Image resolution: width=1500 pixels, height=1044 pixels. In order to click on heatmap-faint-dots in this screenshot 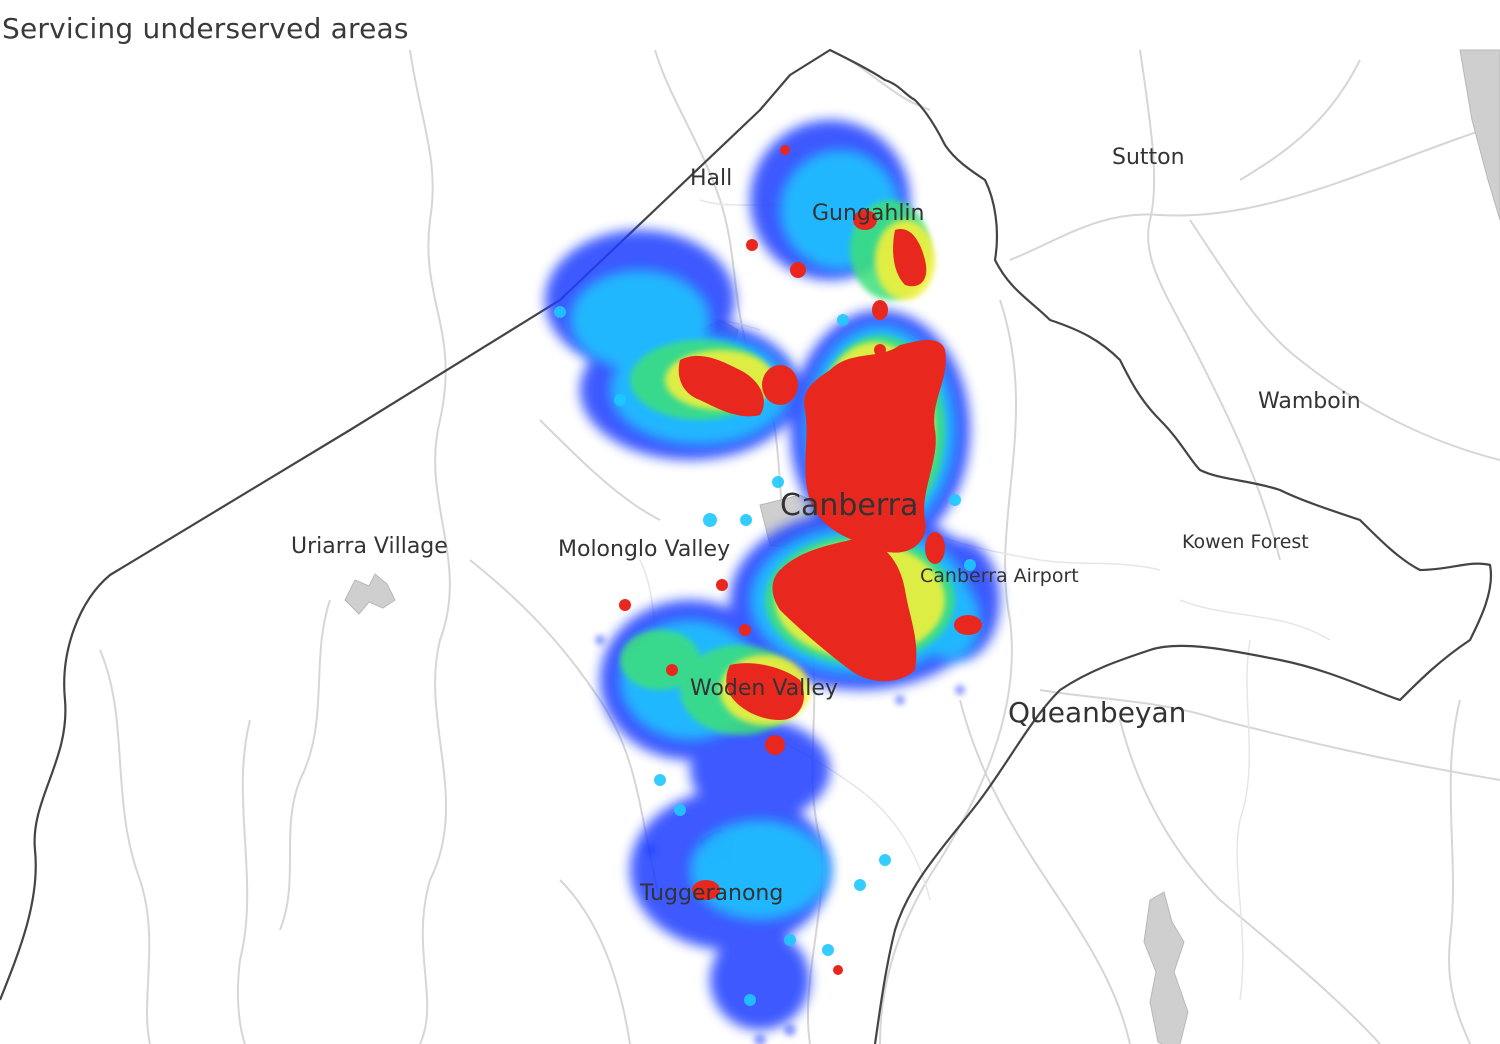, I will do `click(780, 839)`.